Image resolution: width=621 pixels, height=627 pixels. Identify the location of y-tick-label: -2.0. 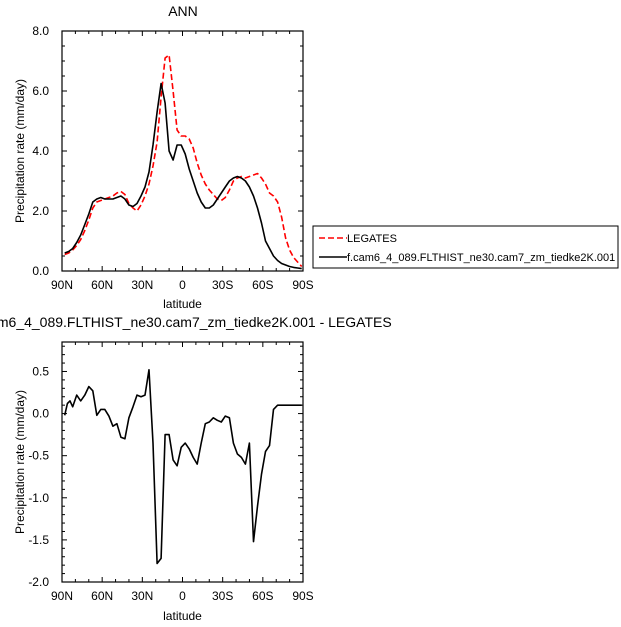
(38, 582).